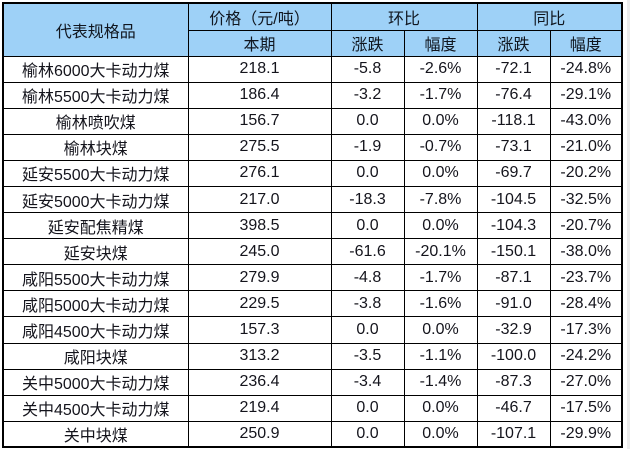 The image size is (630, 449). What do you see at coordinates (367, 278) in the screenshot?
I see `mom-change-cell: -4.8` at bounding box center [367, 278].